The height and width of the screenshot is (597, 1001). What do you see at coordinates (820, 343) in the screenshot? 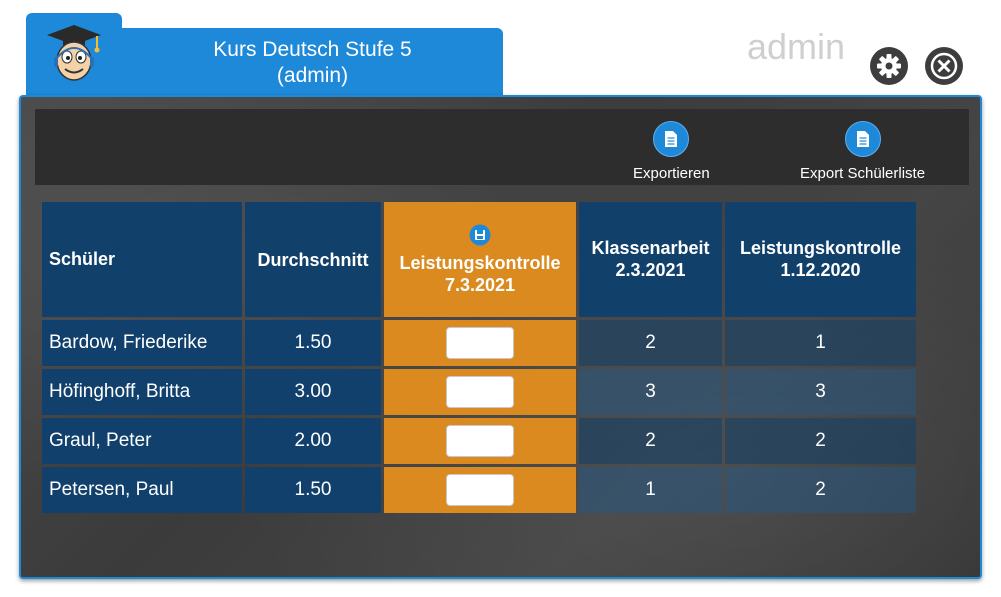
I see `table-row-old-test: 1` at bounding box center [820, 343].